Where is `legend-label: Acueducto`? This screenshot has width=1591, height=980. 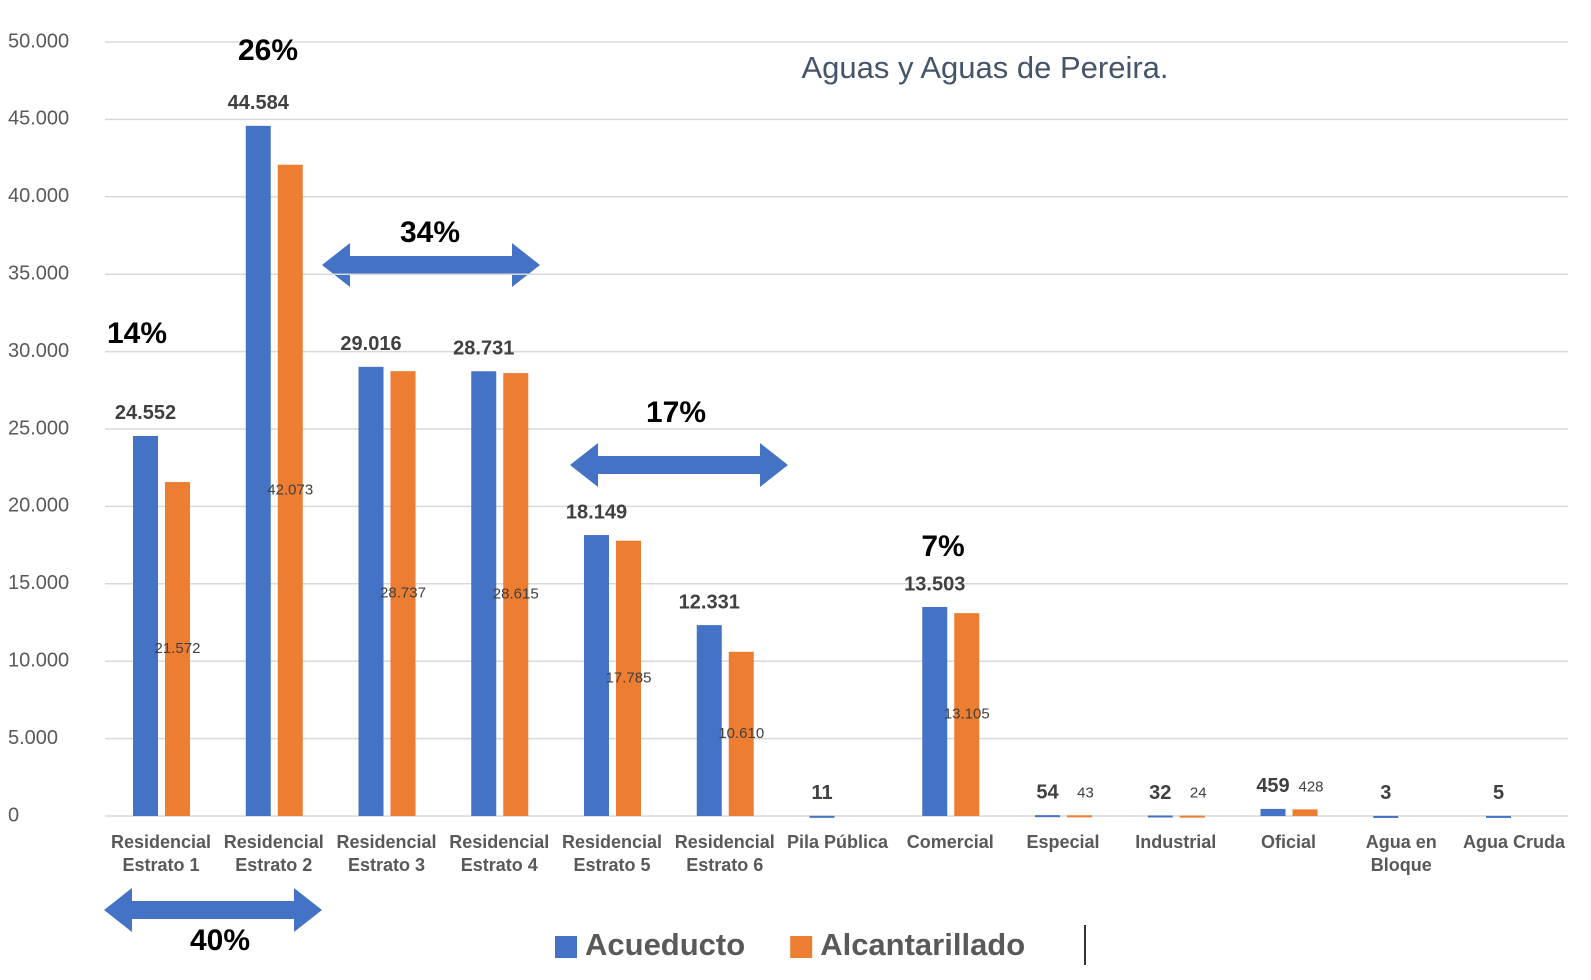
legend-label: Acueducto is located at coordinates (665, 944).